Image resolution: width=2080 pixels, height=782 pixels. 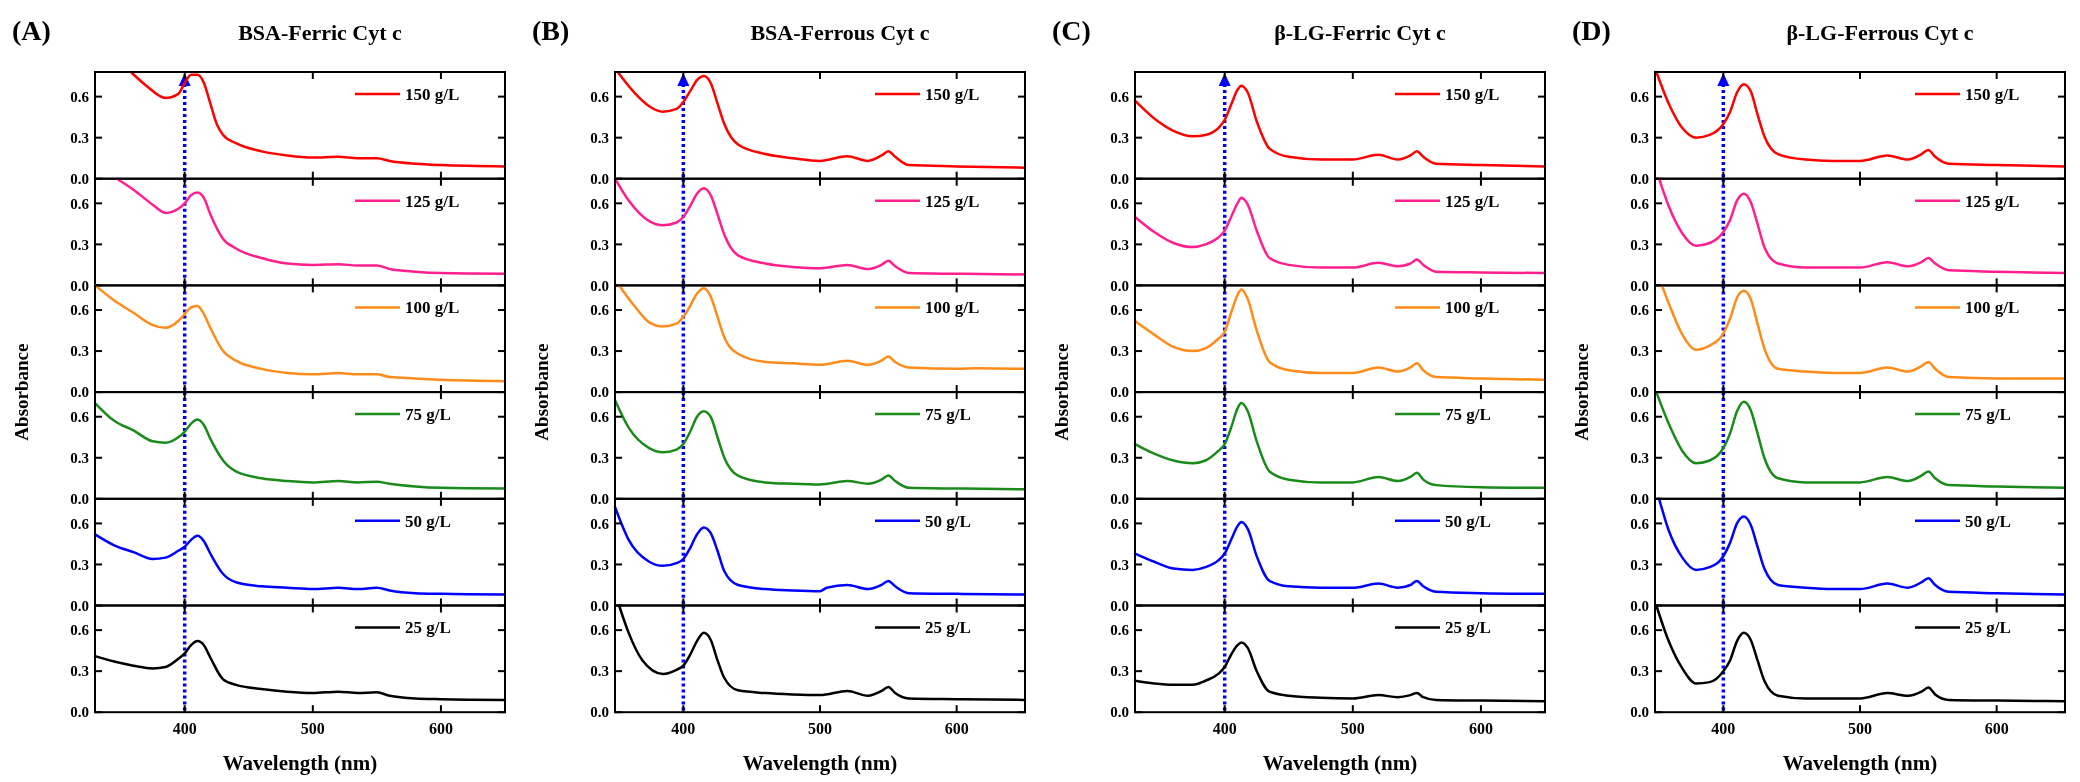 What do you see at coordinates (320, 32) in the screenshot?
I see `chart-title: BSA-Ferric Cyt c` at bounding box center [320, 32].